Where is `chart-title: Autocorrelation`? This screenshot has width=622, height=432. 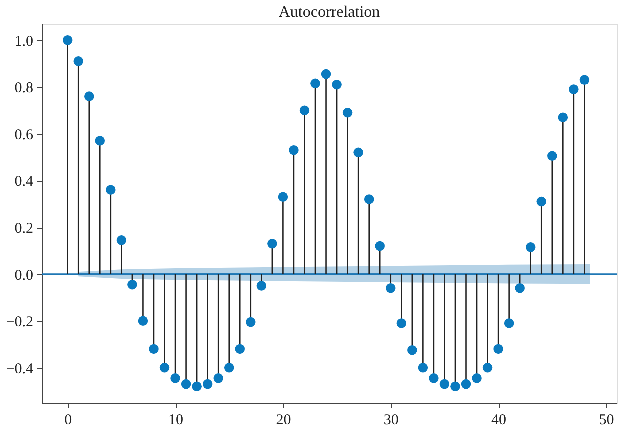
chart-title: Autocorrelation is located at coordinates (329, 12).